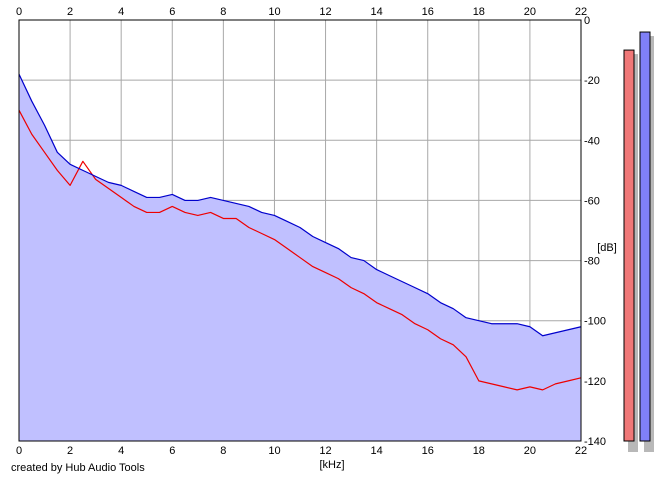  What do you see at coordinates (530, 12) in the screenshot?
I see `x-tick-label-top: 20` at bounding box center [530, 12].